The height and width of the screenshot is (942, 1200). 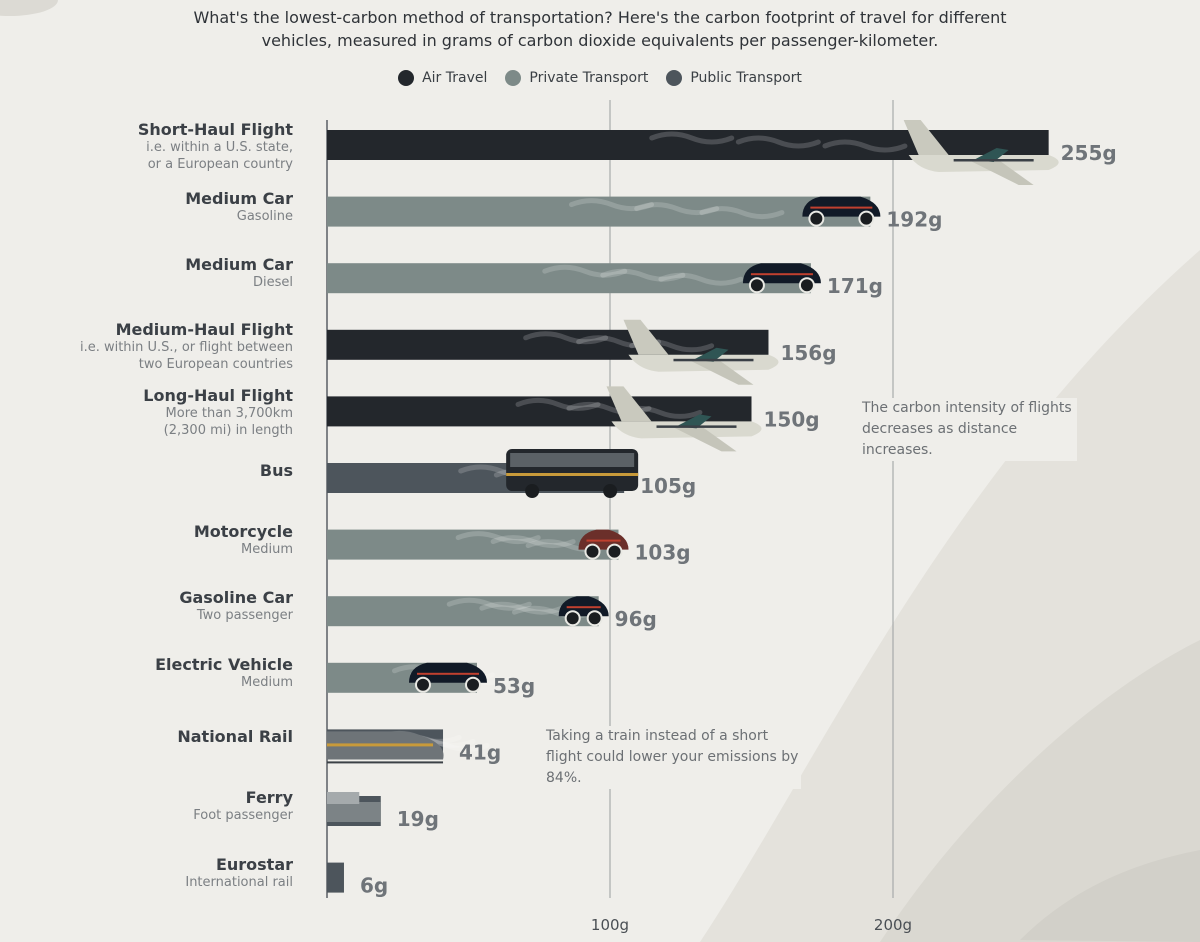 I want to click on category-desc: International rail, so click(x=239, y=882).